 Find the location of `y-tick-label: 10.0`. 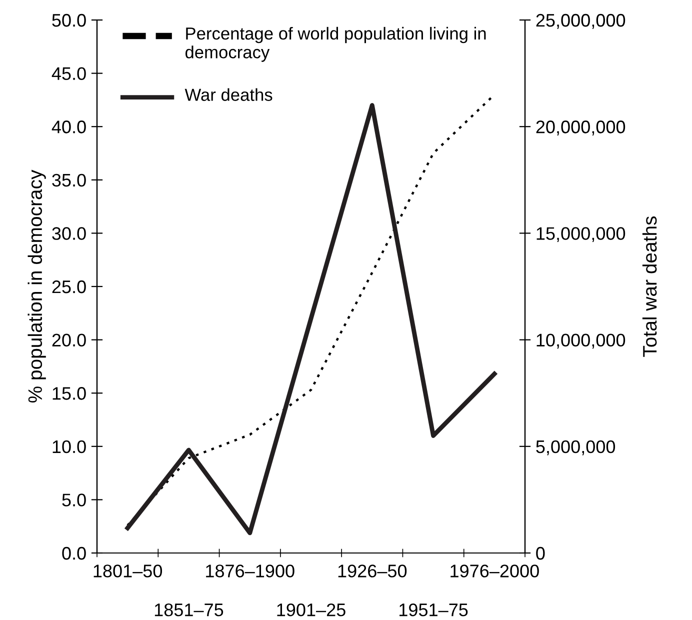

y-tick-label: 10.0 is located at coordinates (69, 447).